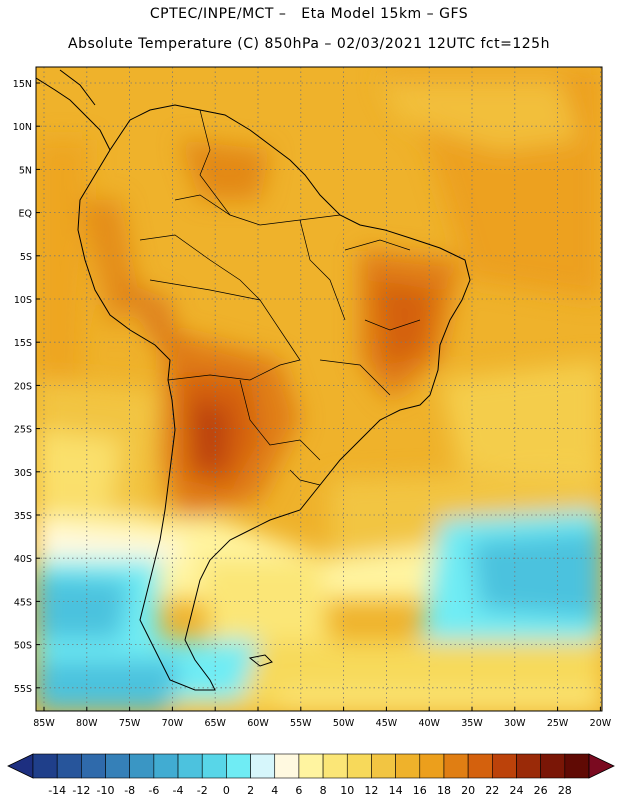 The height and width of the screenshot is (800, 618). Describe the element at coordinates (468, 790) in the screenshot. I see `colorbar-tick-label: 20` at that location.